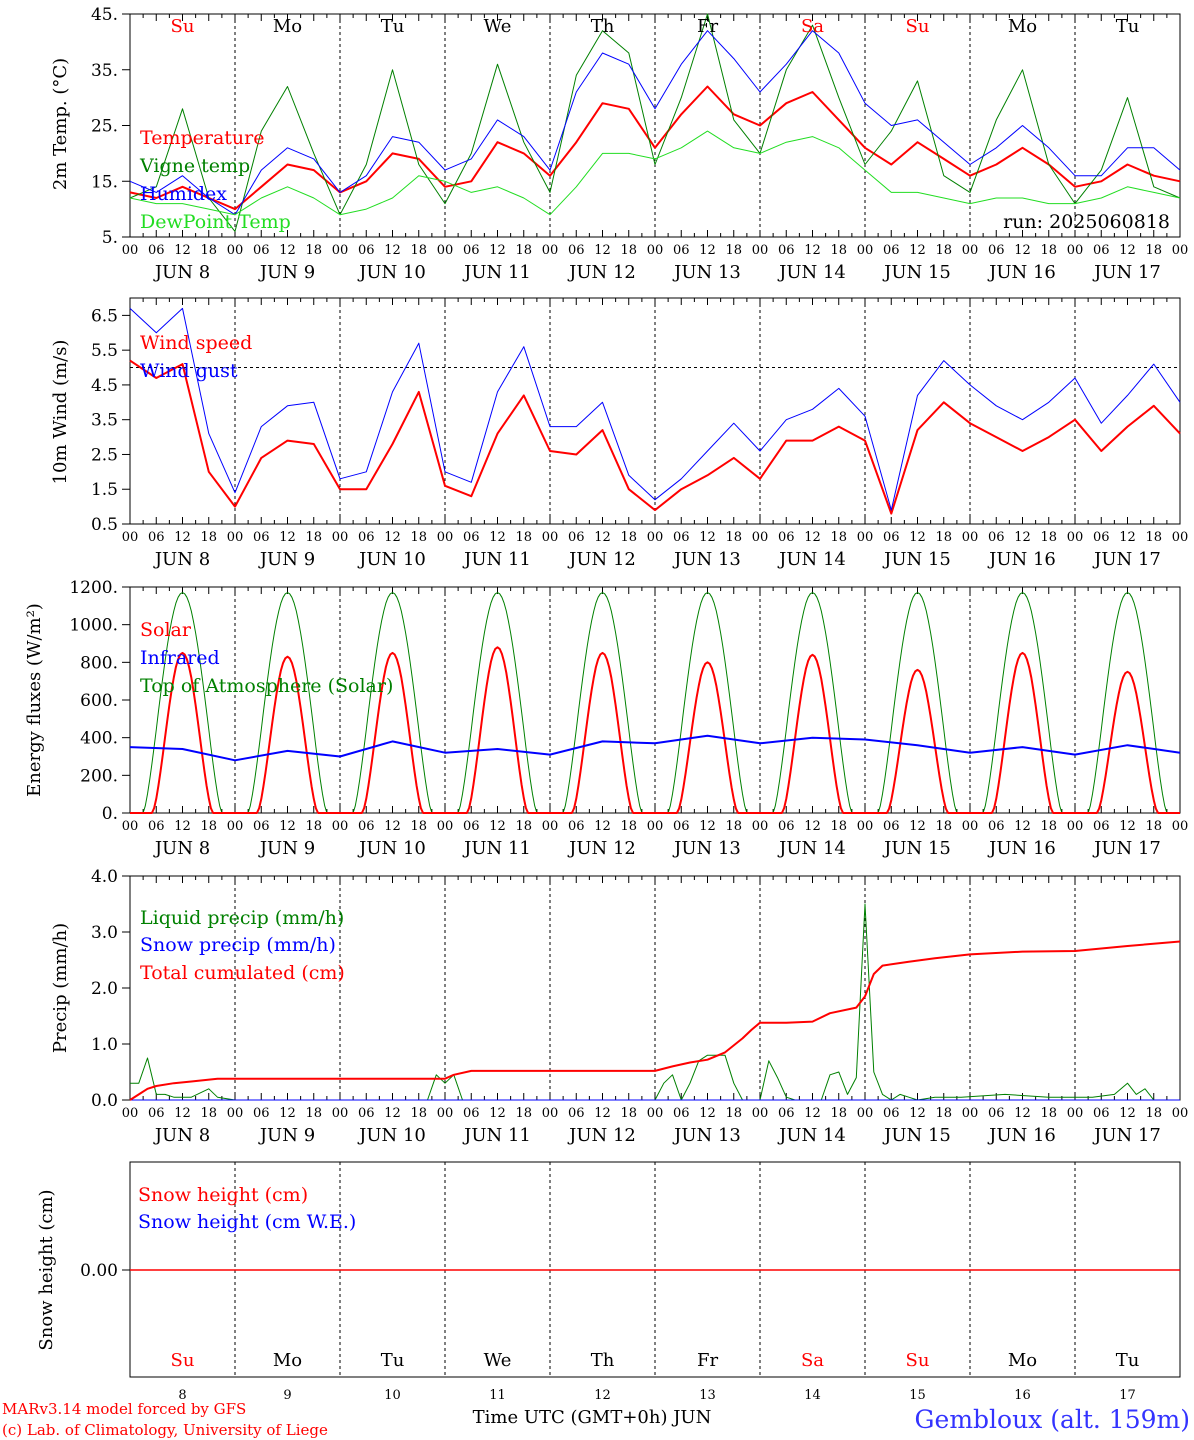  I want to click on day-number-label: 17, so click(1127, 1395).